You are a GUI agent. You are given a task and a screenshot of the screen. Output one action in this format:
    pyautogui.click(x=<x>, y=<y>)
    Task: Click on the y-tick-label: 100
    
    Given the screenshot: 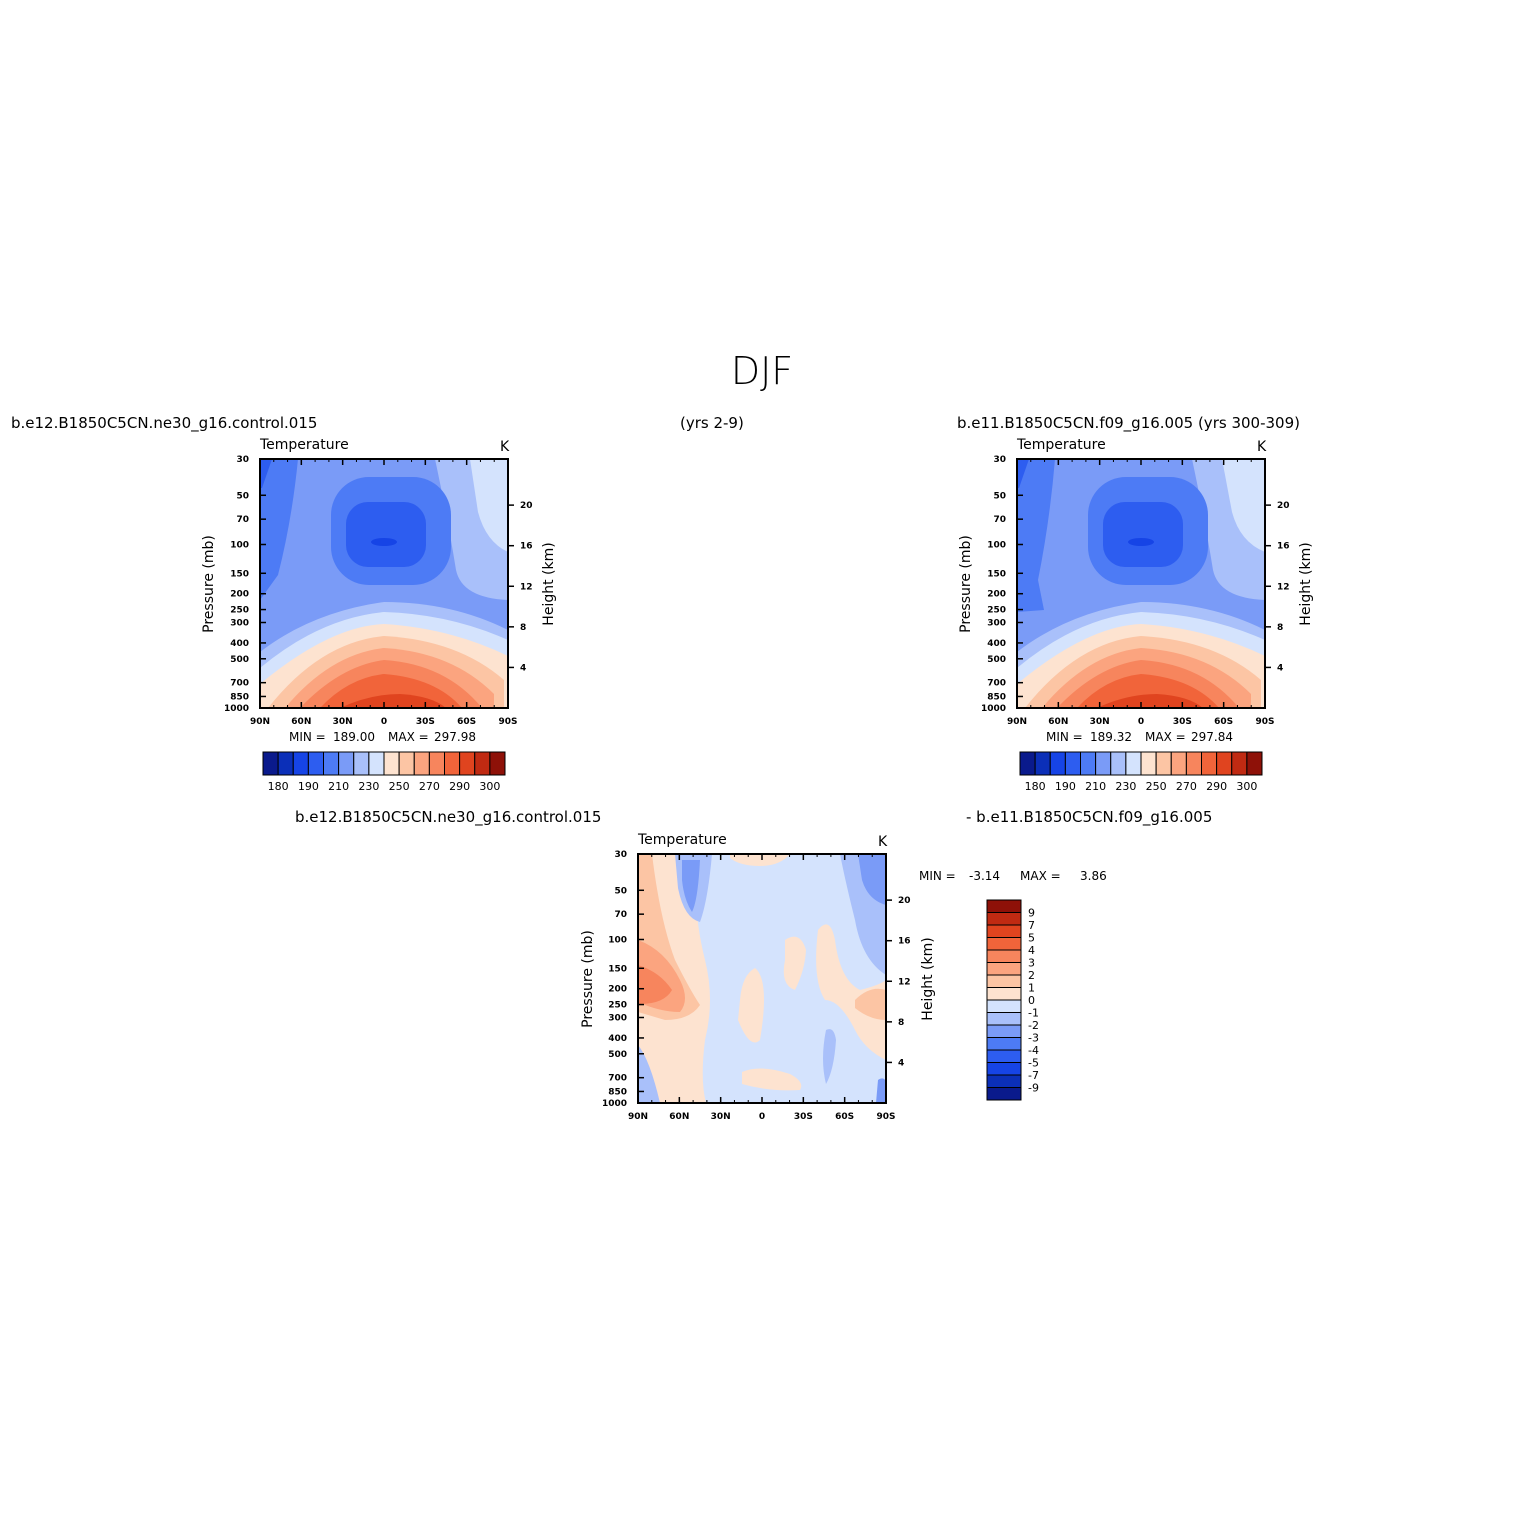 What is the action you would take?
    pyautogui.click(x=617, y=940)
    